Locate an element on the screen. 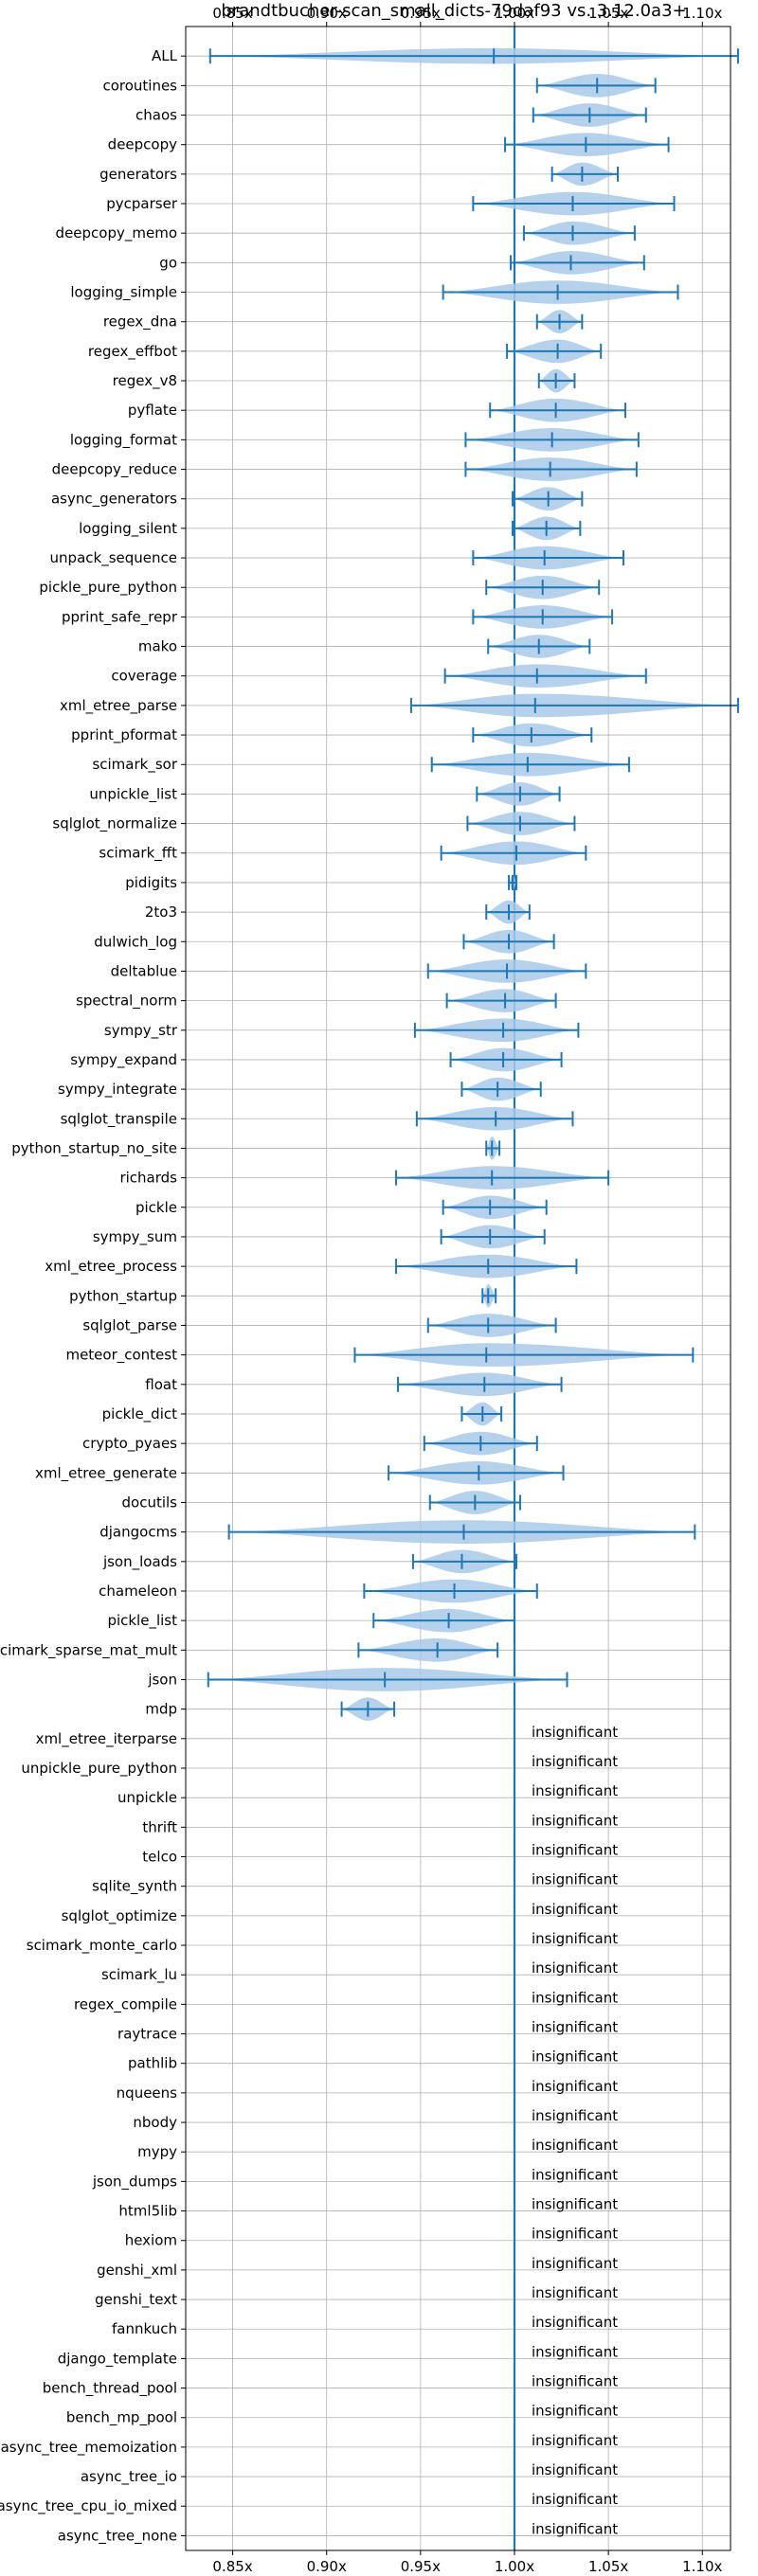  category-label: crypto_pyaes is located at coordinates (129, 1444).